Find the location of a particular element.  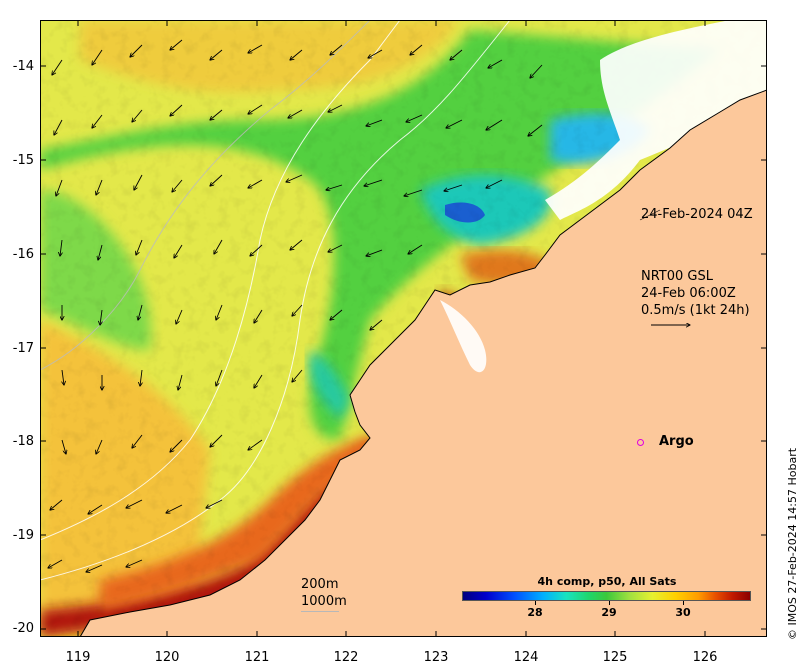

x-tick-label: 125 is located at coordinates (615, 657).